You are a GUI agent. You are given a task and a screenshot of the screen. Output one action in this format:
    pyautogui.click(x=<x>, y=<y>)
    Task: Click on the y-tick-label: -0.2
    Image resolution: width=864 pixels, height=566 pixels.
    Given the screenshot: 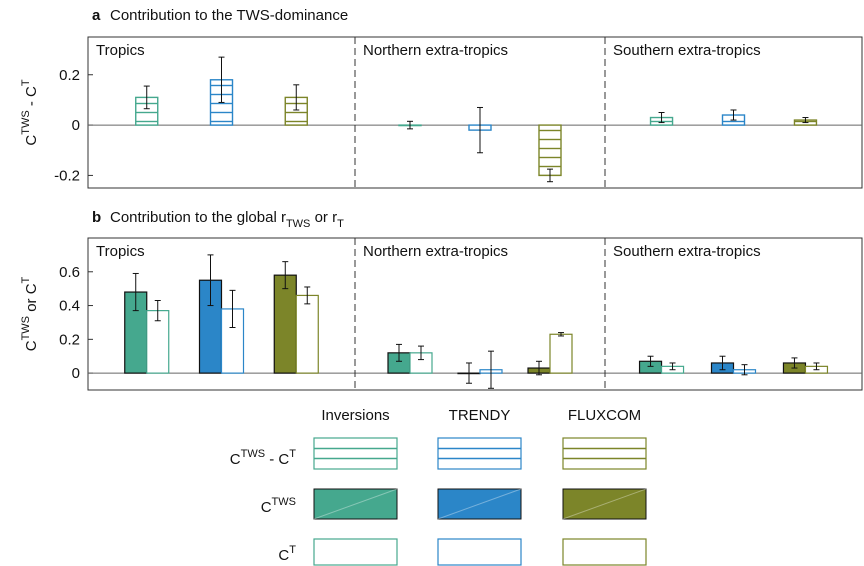 What is the action you would take?
    pyautogui.click(x=67, y=175)
    